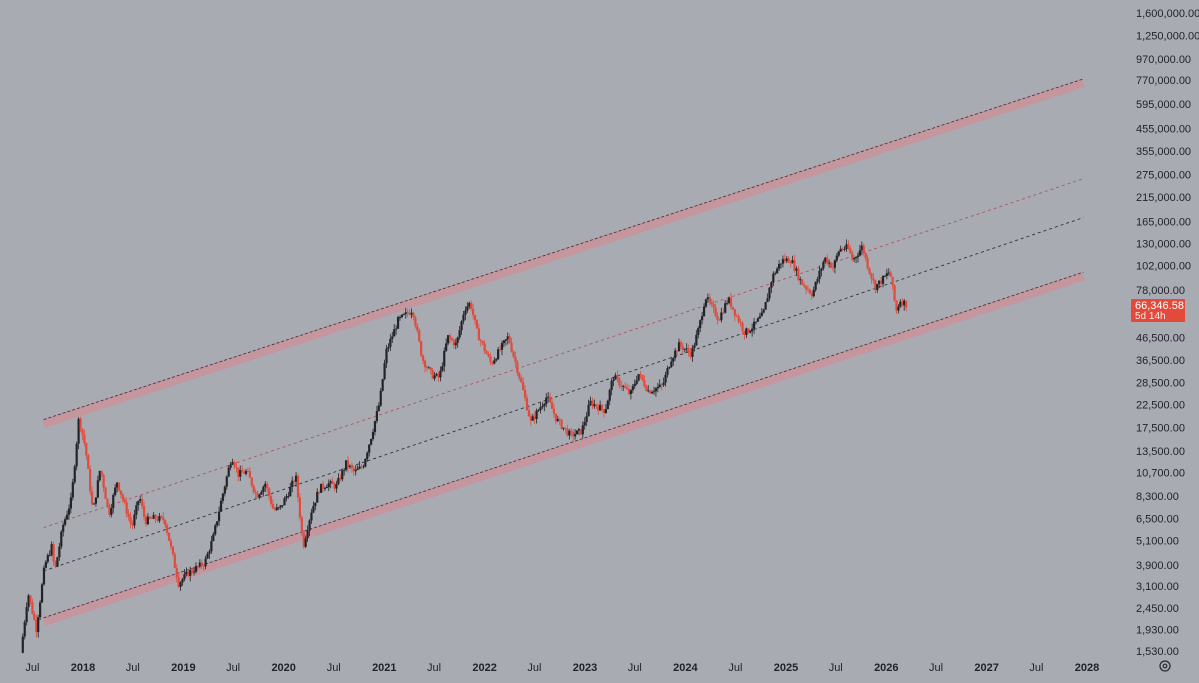 Image resolution: width=1199 pixels, height=683 pixels. What do you see at coordinates (1163, 105) in the screenshot?
I see `price-tick-label: 595,000.00` at bounding box center [1163, 105].